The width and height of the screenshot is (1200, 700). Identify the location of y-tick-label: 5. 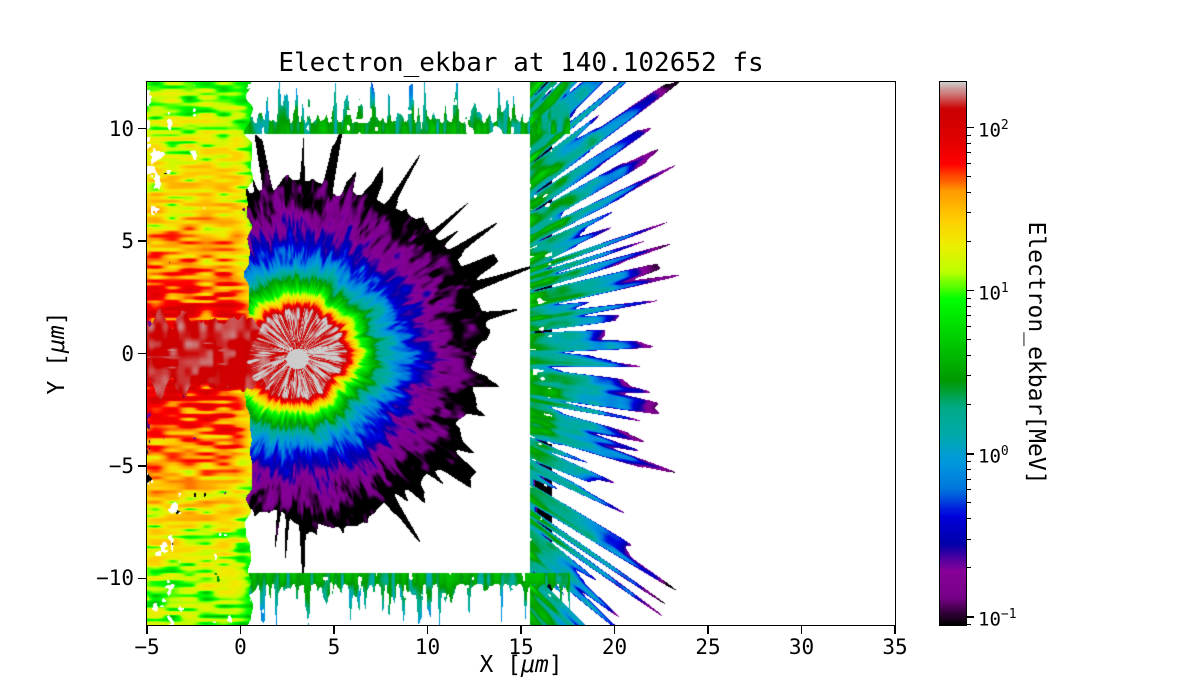
(127, 241).